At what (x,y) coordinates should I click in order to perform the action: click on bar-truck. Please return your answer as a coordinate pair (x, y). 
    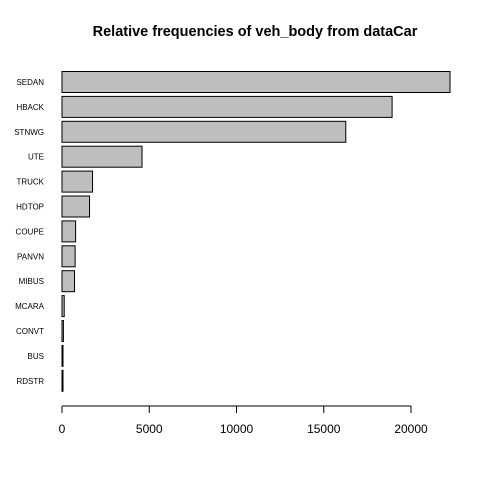
    Looking at the image, I should click on (77, 181).